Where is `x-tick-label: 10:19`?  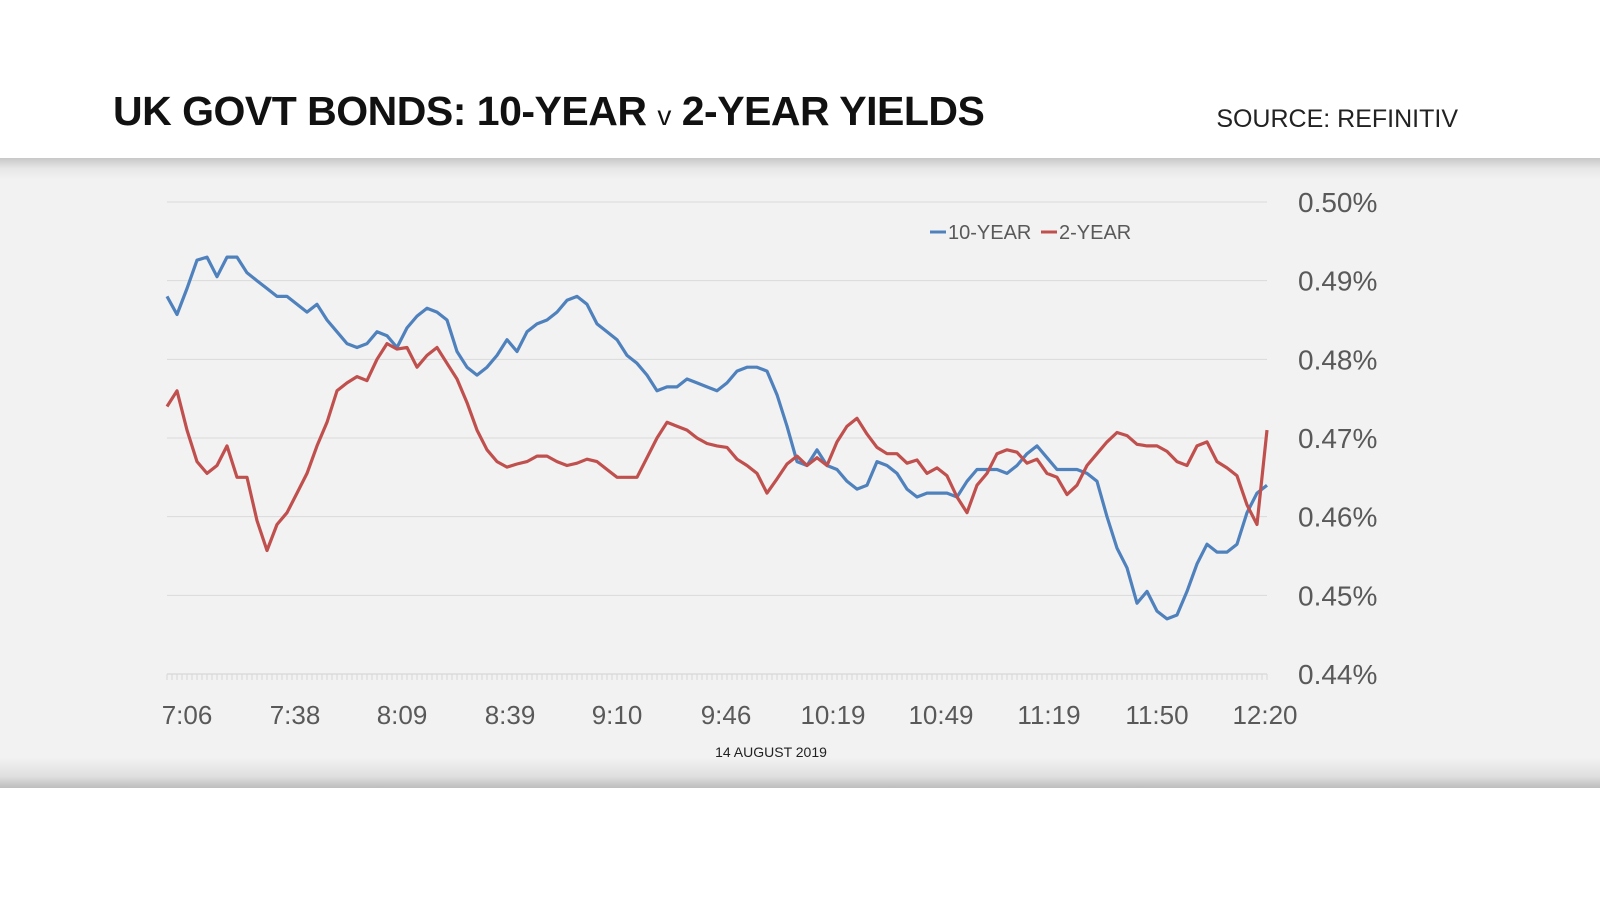
x-tick-label: 10:19 is located at coordinates (832, 715).